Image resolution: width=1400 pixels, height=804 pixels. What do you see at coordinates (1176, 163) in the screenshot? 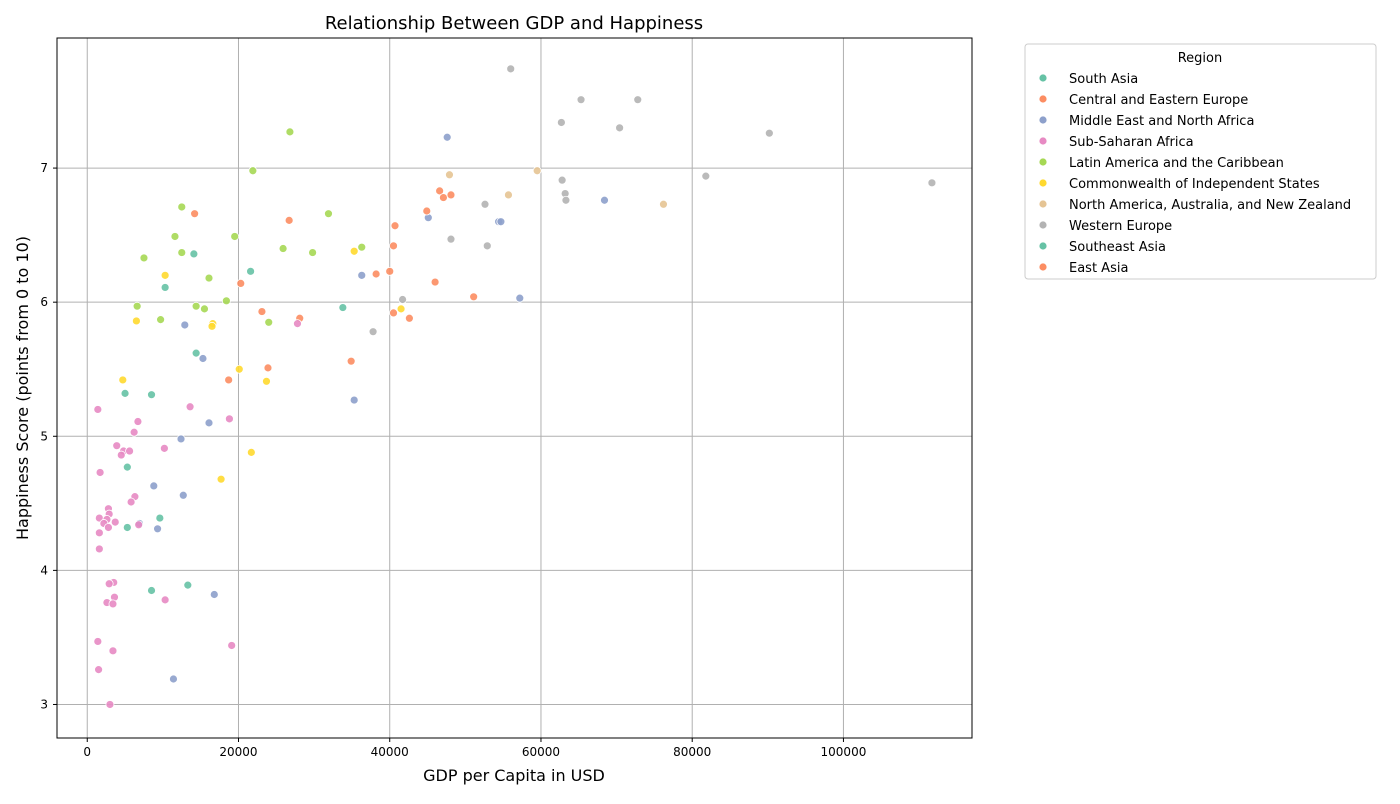
I see `legend-label: Latin America and the Caribbean` at bounding box center [1176, 163].